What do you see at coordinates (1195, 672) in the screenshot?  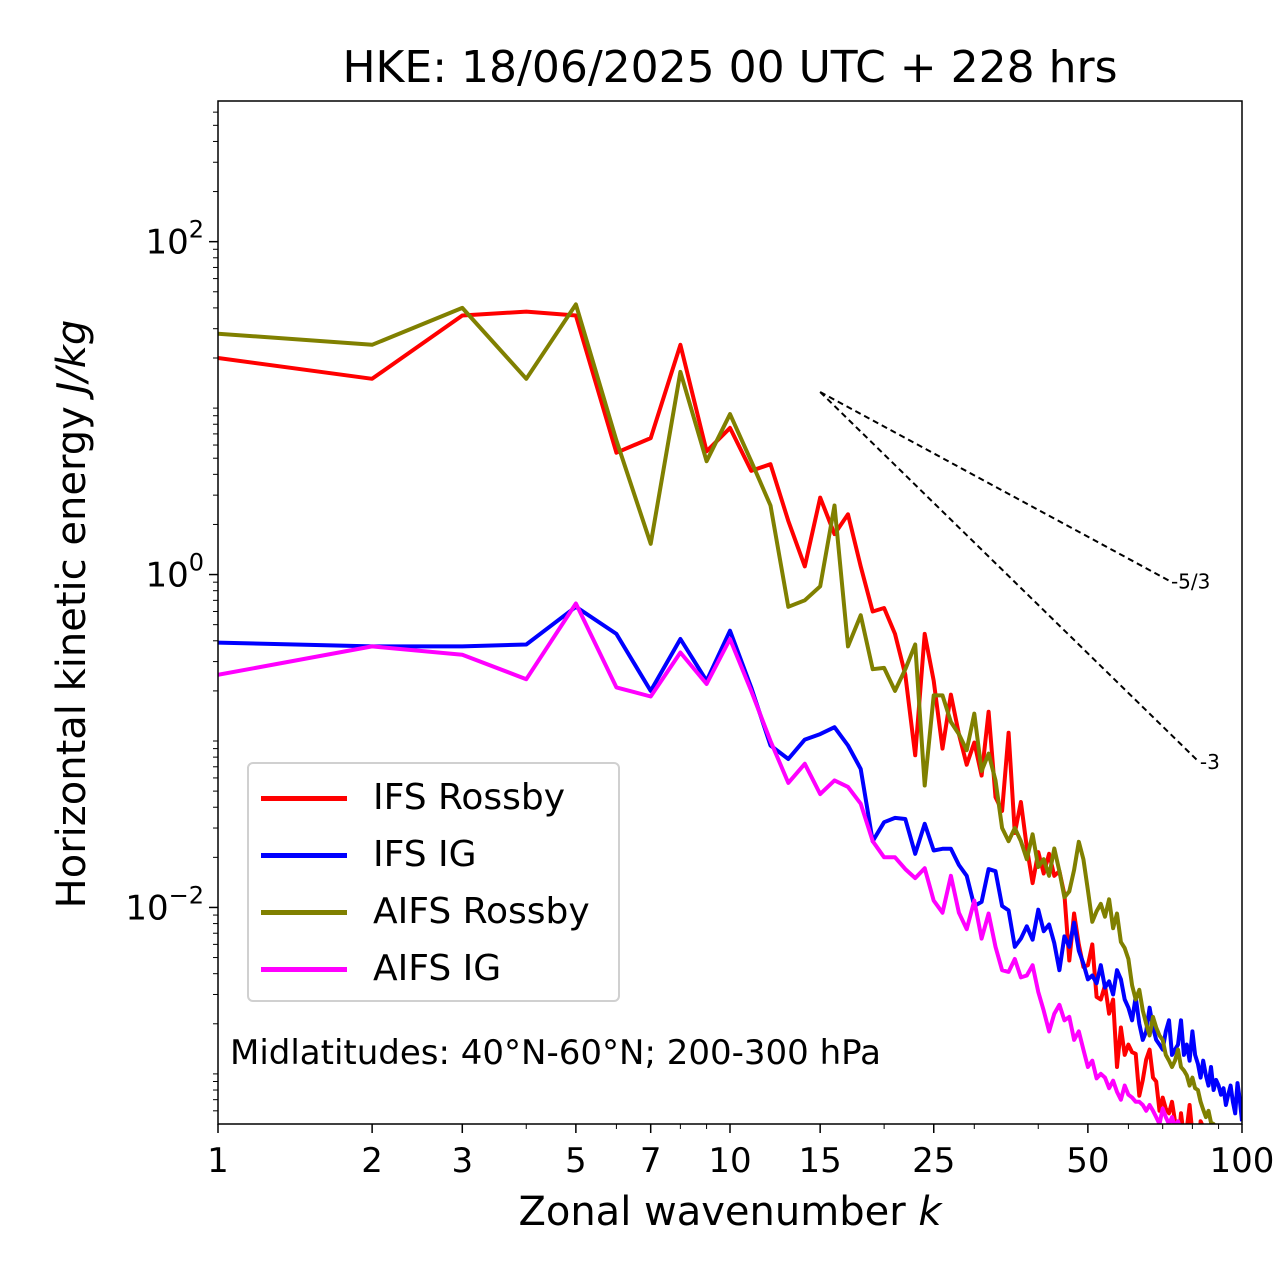 I see `reference-slope-labels: -5/3 -3` at bounding box center [1195, 672].